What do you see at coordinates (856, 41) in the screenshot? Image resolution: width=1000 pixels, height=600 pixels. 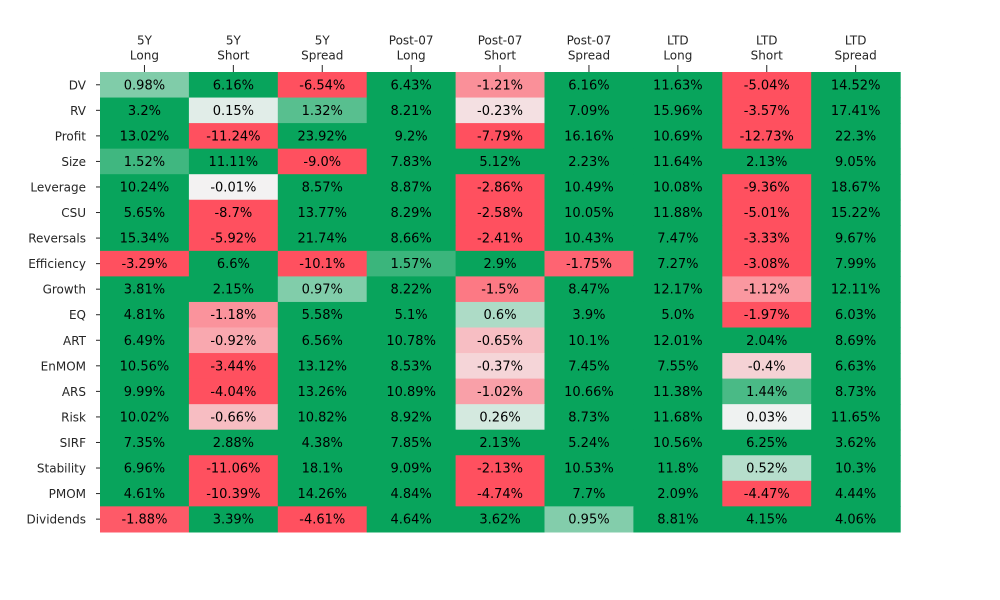 I see `column-tick-label: LTD` at bounding box center [856, 41].